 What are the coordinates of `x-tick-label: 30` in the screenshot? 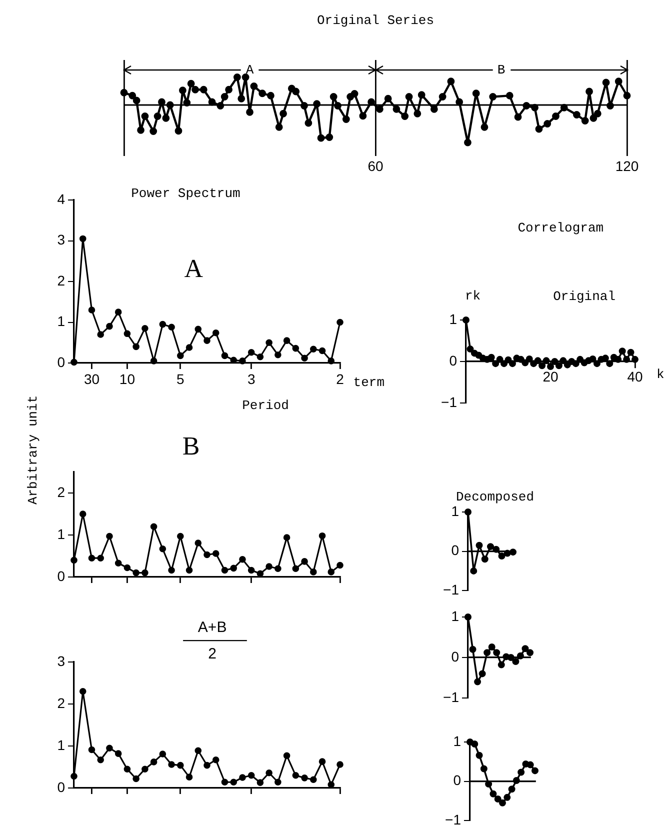 It's located at (92, 378).